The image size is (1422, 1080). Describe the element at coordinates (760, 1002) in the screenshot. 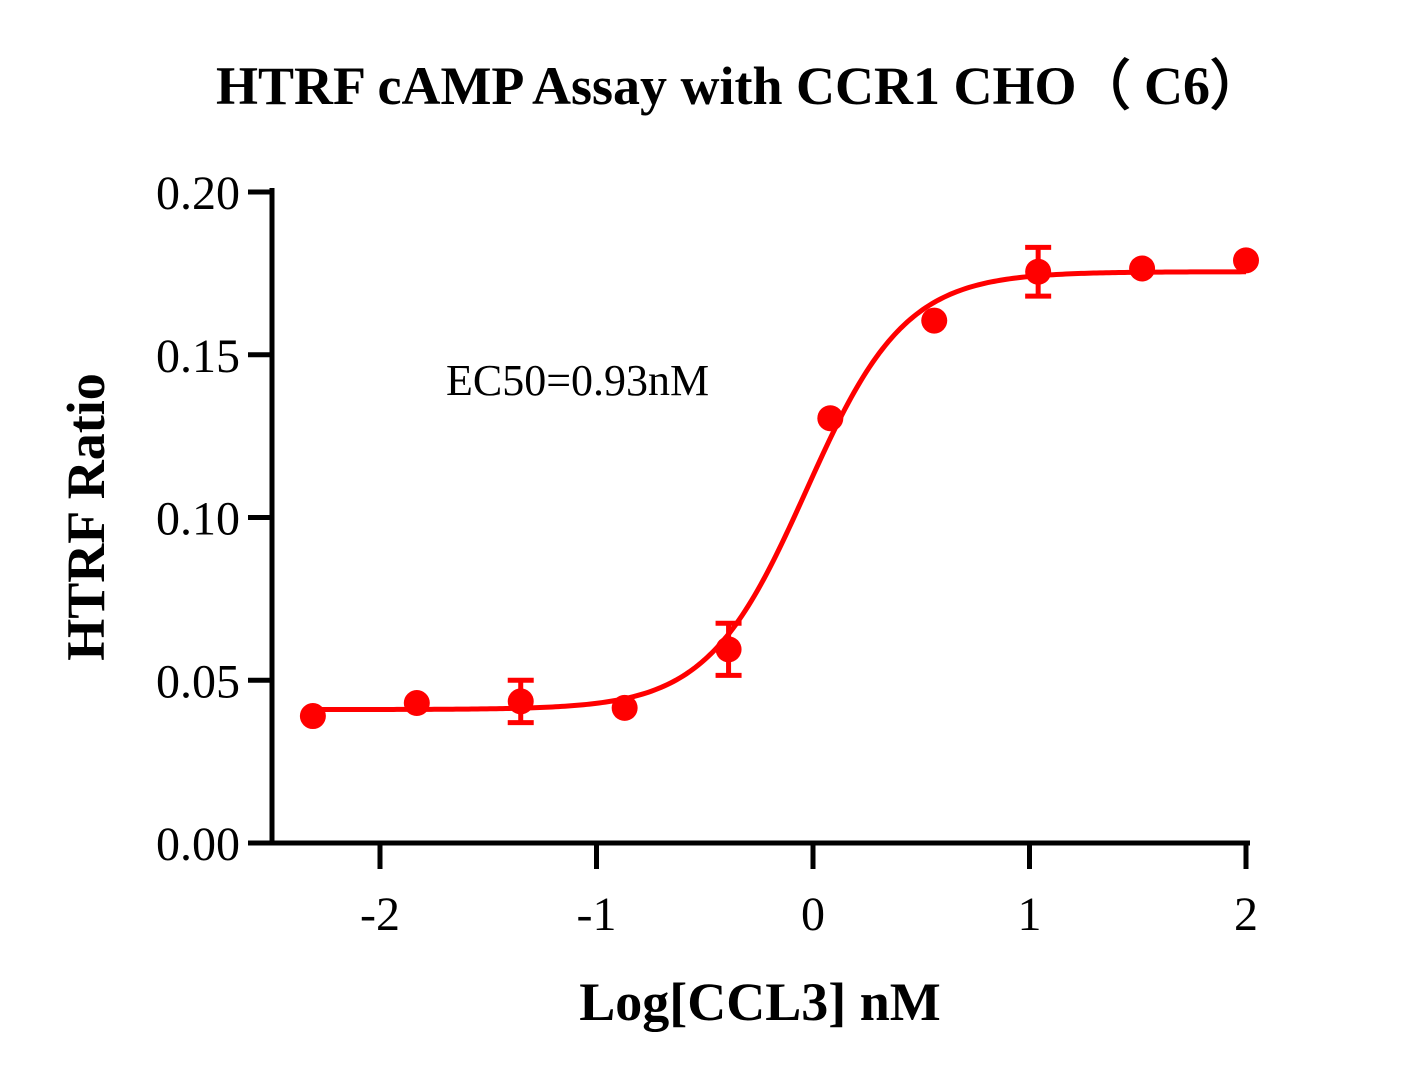

I see `x-axis-label: Log[CCL3] nM` at that location.